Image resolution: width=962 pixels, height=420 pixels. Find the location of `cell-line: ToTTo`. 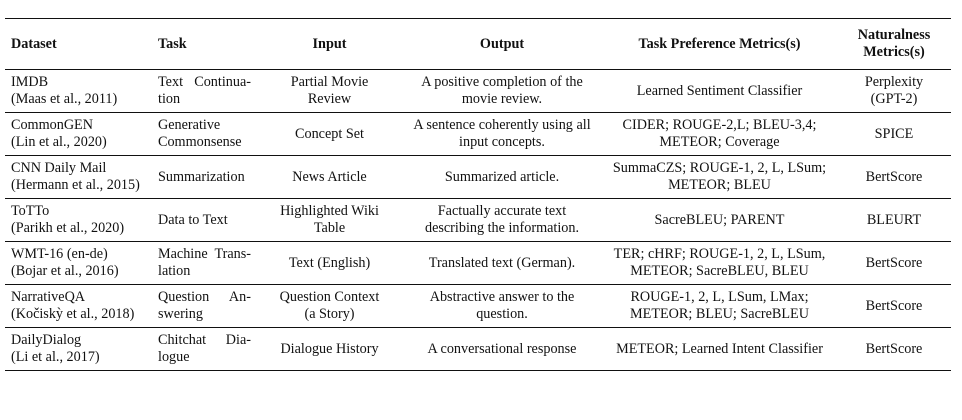

cell-line: ToTTo is located at coordinates (30, 211).